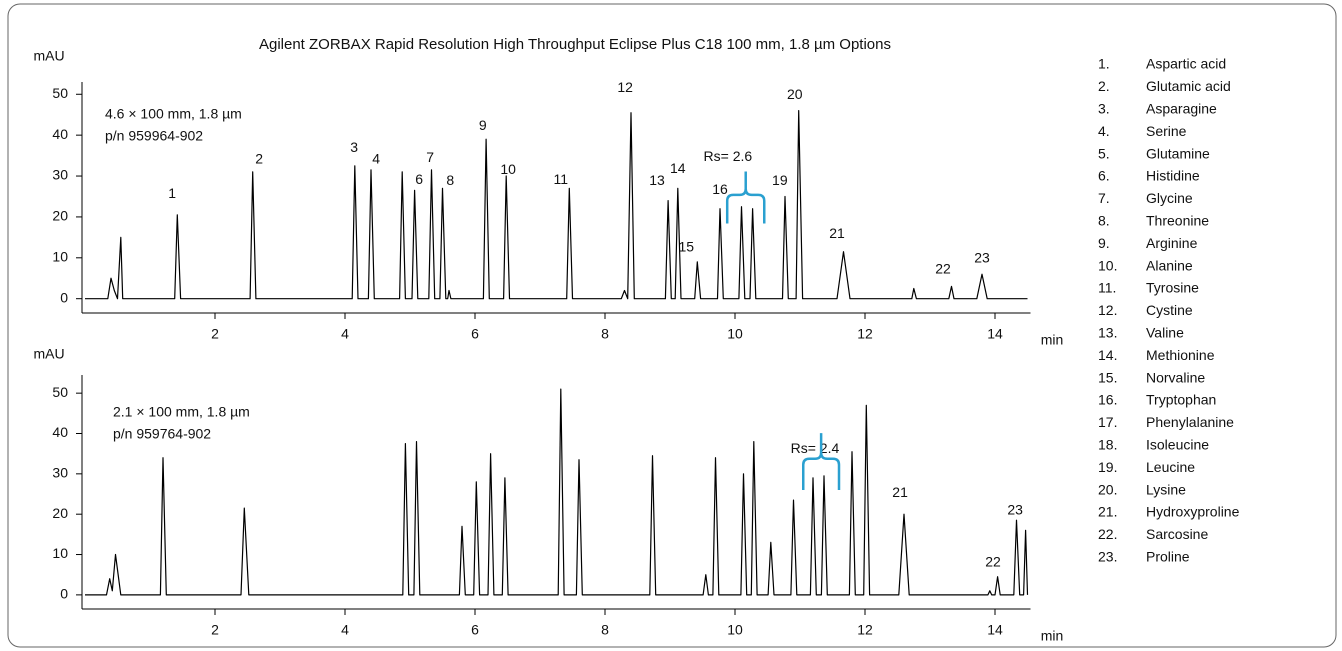  Describe the element at coordinates (1186, 64) in the screenshot. I see `peak-name: Aspartic acid` at that location.